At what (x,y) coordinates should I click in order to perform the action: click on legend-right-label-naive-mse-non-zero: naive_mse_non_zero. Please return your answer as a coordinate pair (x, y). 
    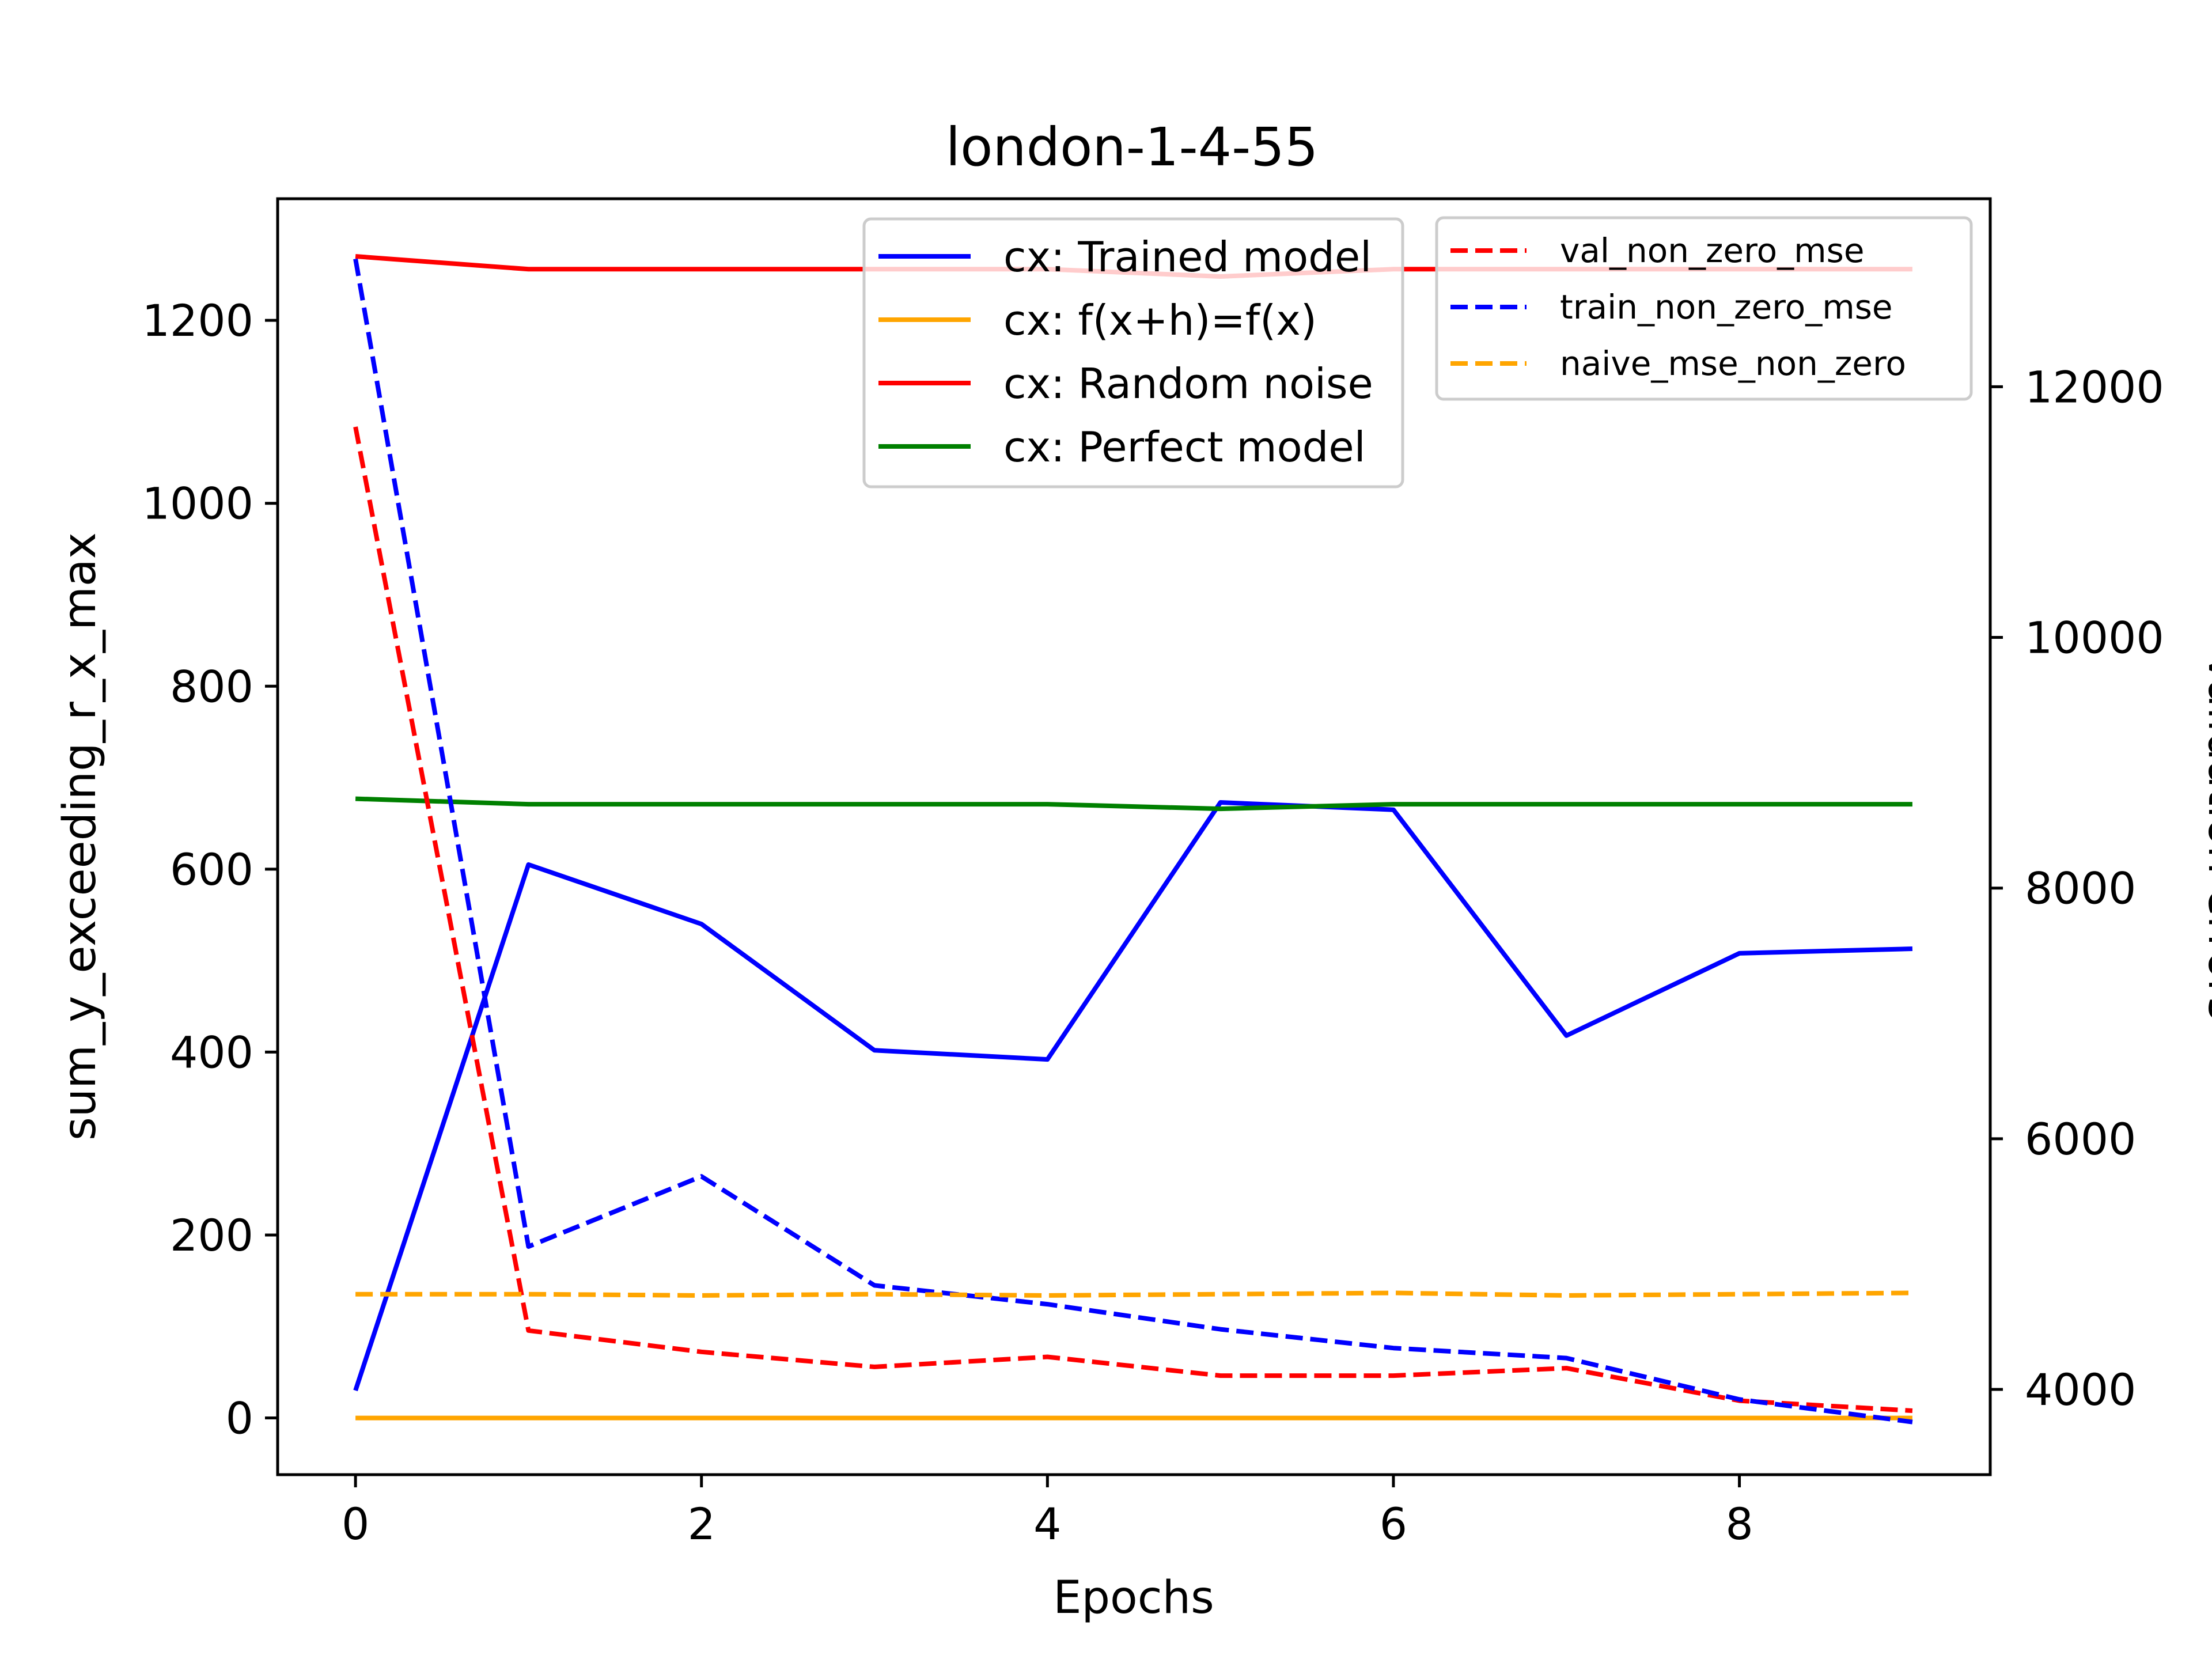
    Looking at the image, I should click on (1733, 363).